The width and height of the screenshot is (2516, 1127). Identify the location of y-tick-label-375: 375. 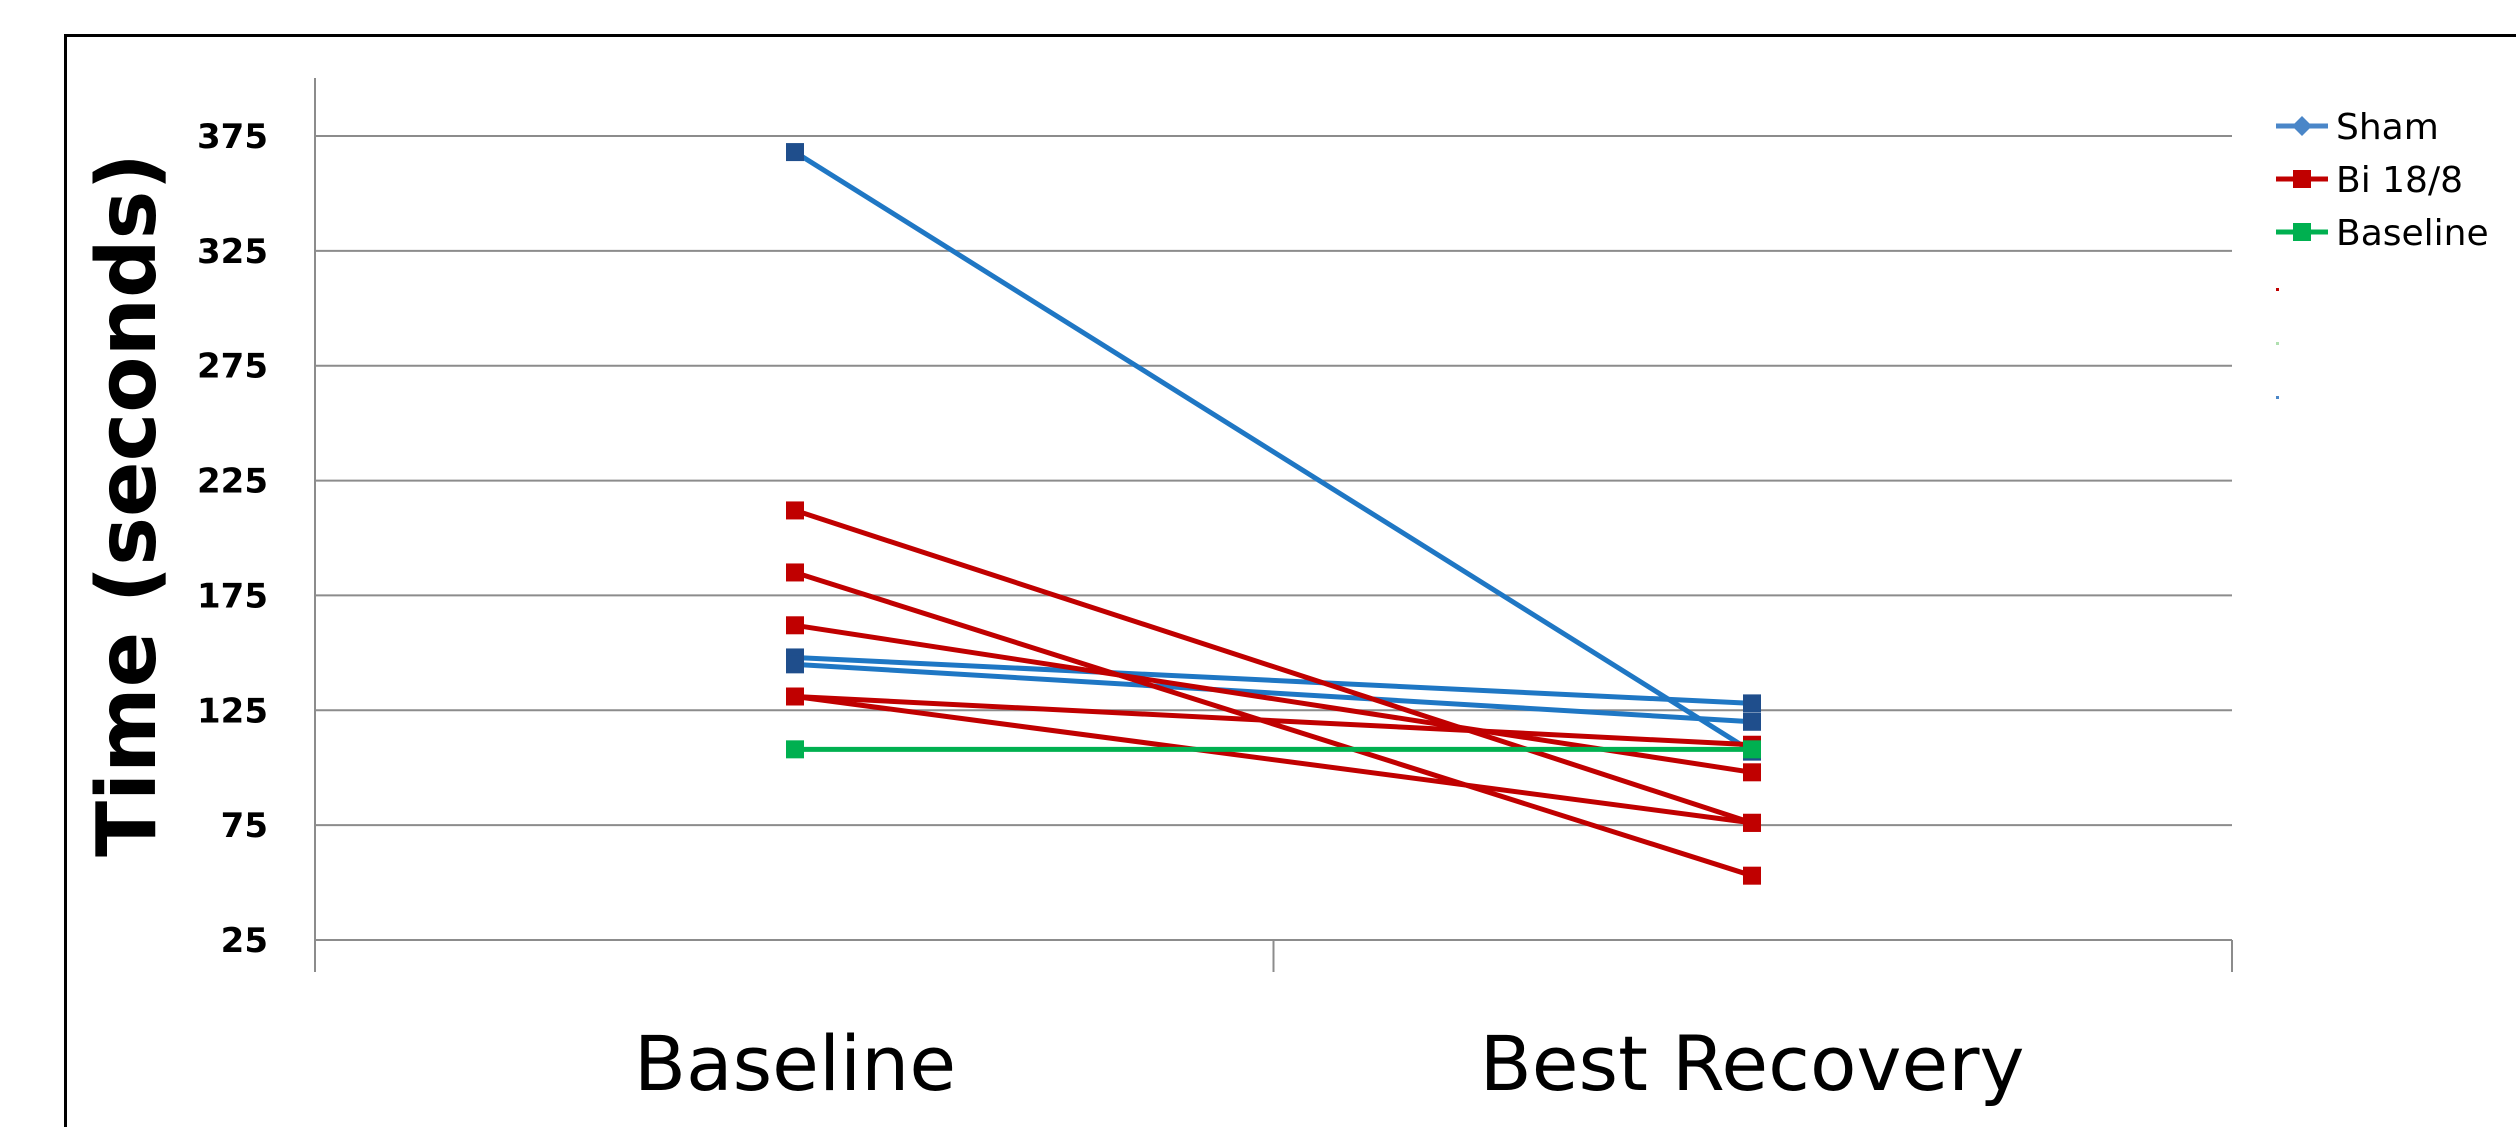
(232, 137).